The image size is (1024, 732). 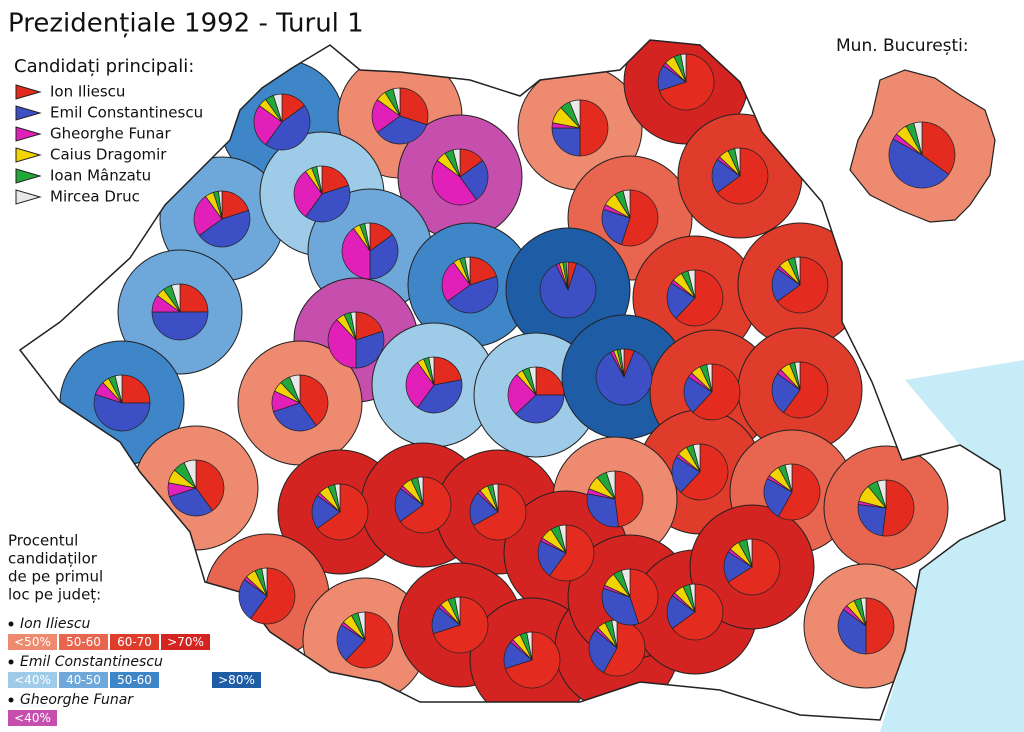 What do you see at coordinates (126, 113) in the screenshot?
I see `legend-label: Emil Constantinescu` at bounding box center [126, 113].